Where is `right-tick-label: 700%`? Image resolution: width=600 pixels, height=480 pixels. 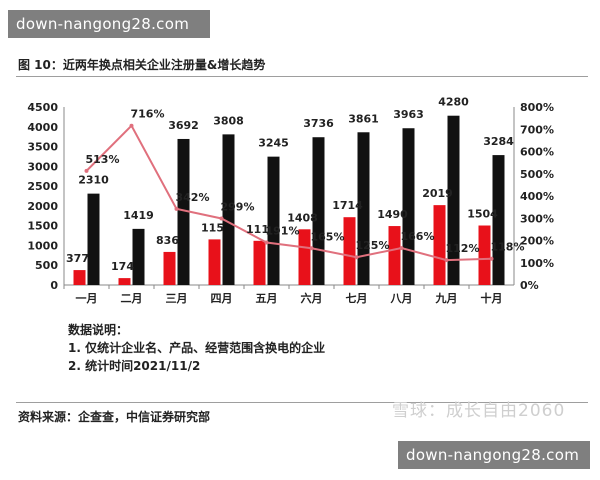
right-tick-label: 700% is located at coordinates (537, 129).